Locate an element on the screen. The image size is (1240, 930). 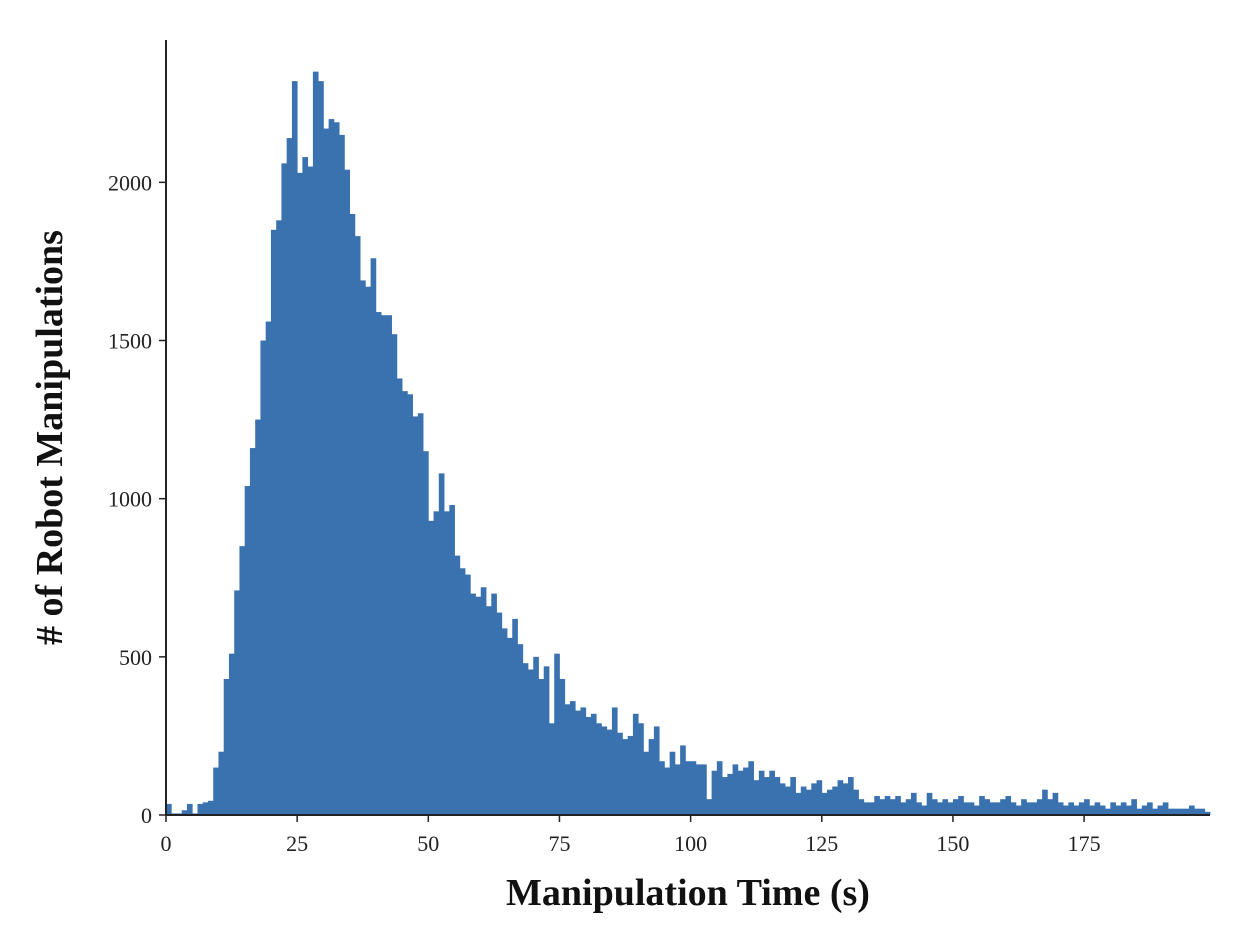
y-tick-label: 1500 is located at coordinates (130, 341).